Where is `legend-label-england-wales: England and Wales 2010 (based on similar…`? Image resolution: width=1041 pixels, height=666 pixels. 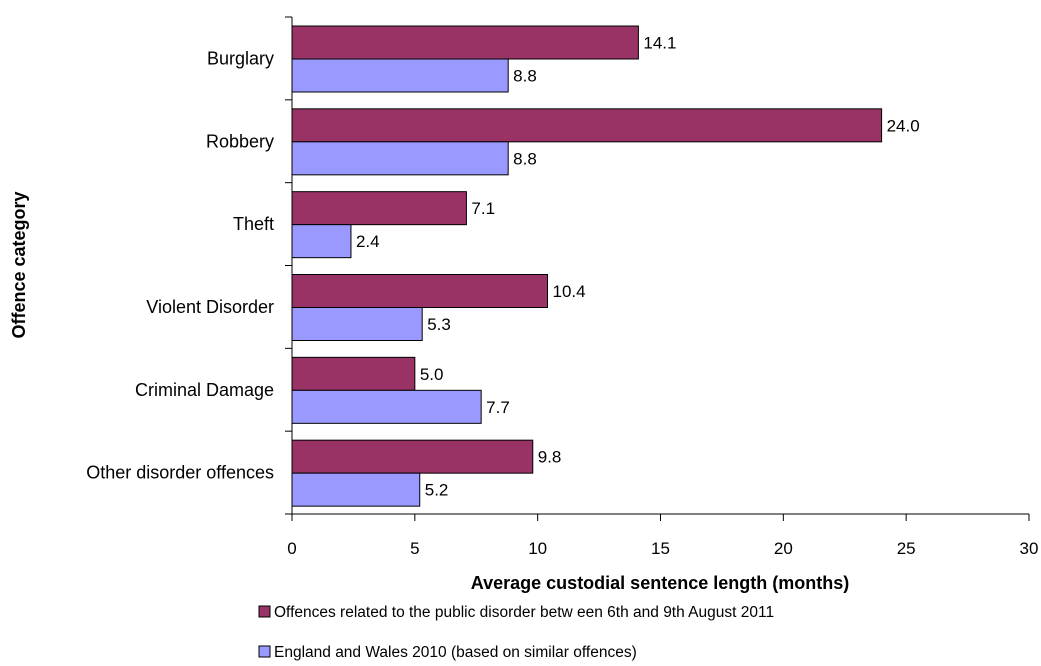 legend-label-england-wales: England and Wales 2010 (based on similar… is located at coordinates (455, 652).